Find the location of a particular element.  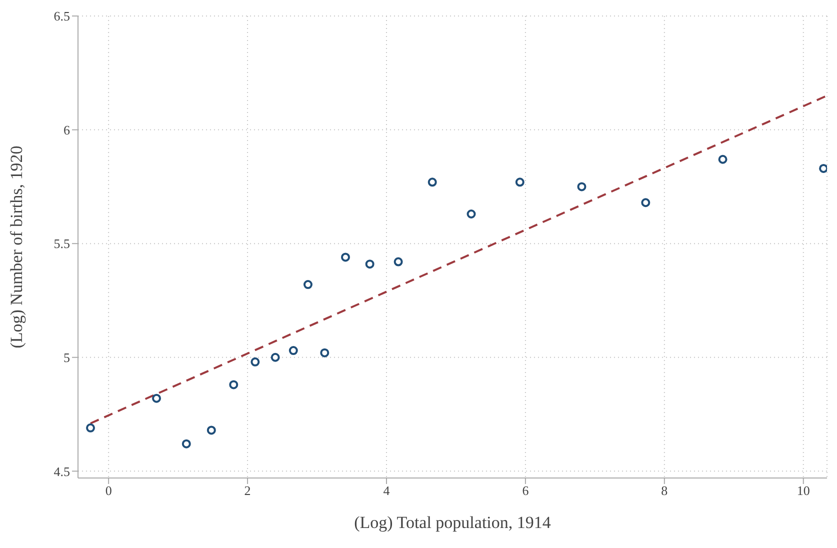

x-axis-title: (Log) Total population, 1914 is located at coordinates (453, 522).